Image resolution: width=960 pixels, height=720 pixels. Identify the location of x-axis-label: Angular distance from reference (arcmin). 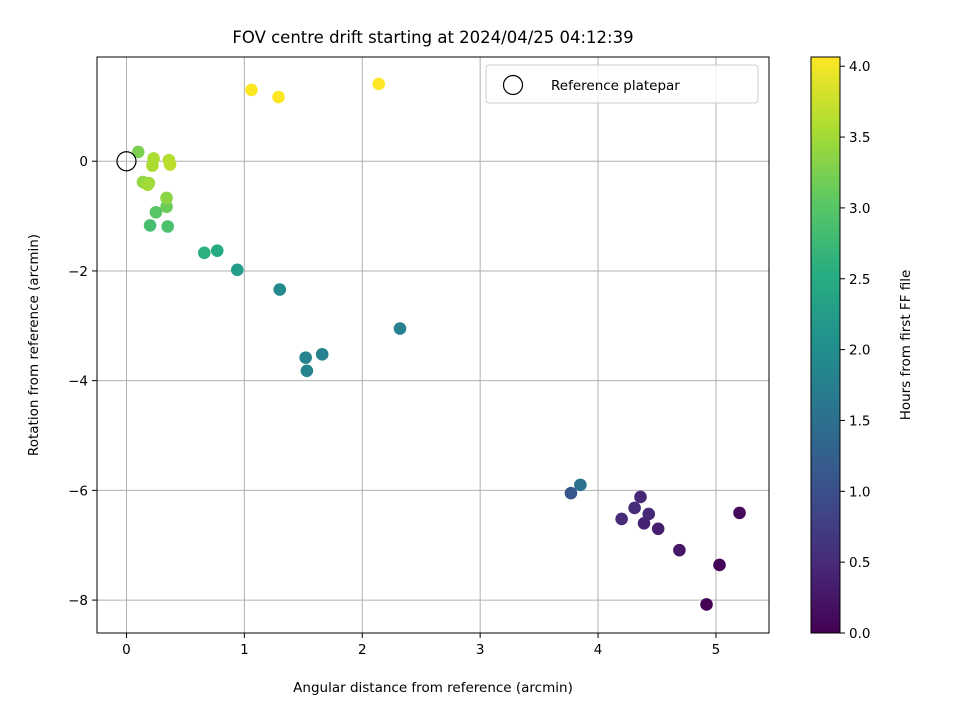
(433, 688).